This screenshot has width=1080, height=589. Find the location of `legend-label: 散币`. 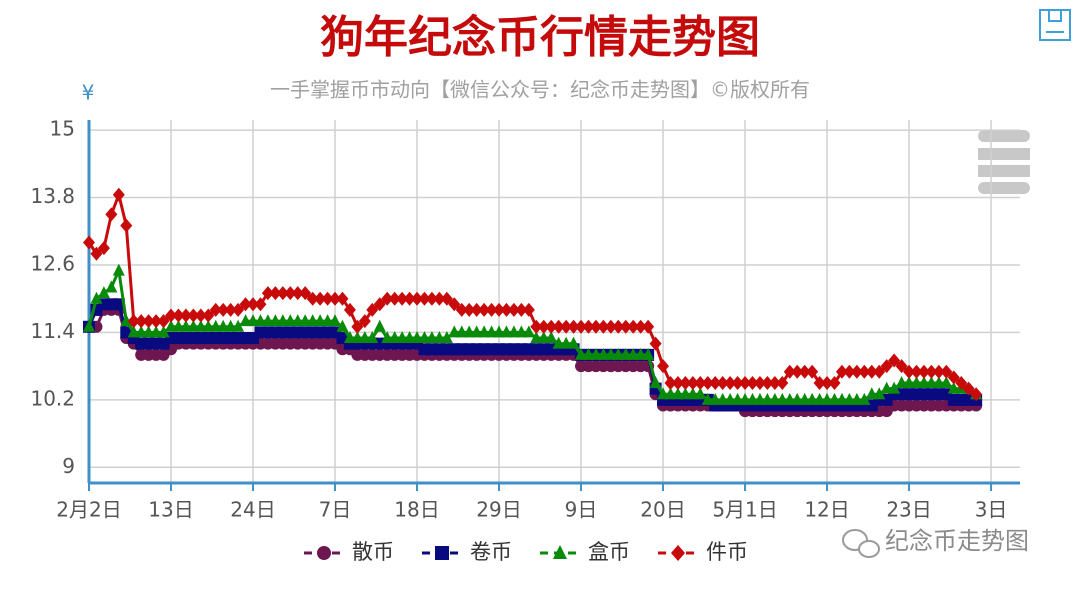

legend-label: 散币 is located at coordinates (373, 552).